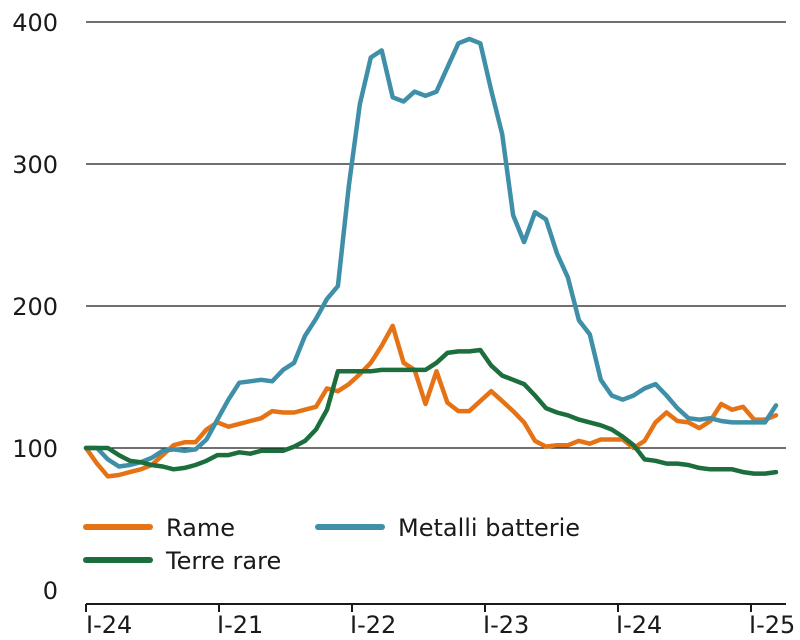 The height and width of the screenshot is (640, 800). Describe the element at coordinates (240, 625) in the screenshot. I see `x-tick-label: I-21` at that location.